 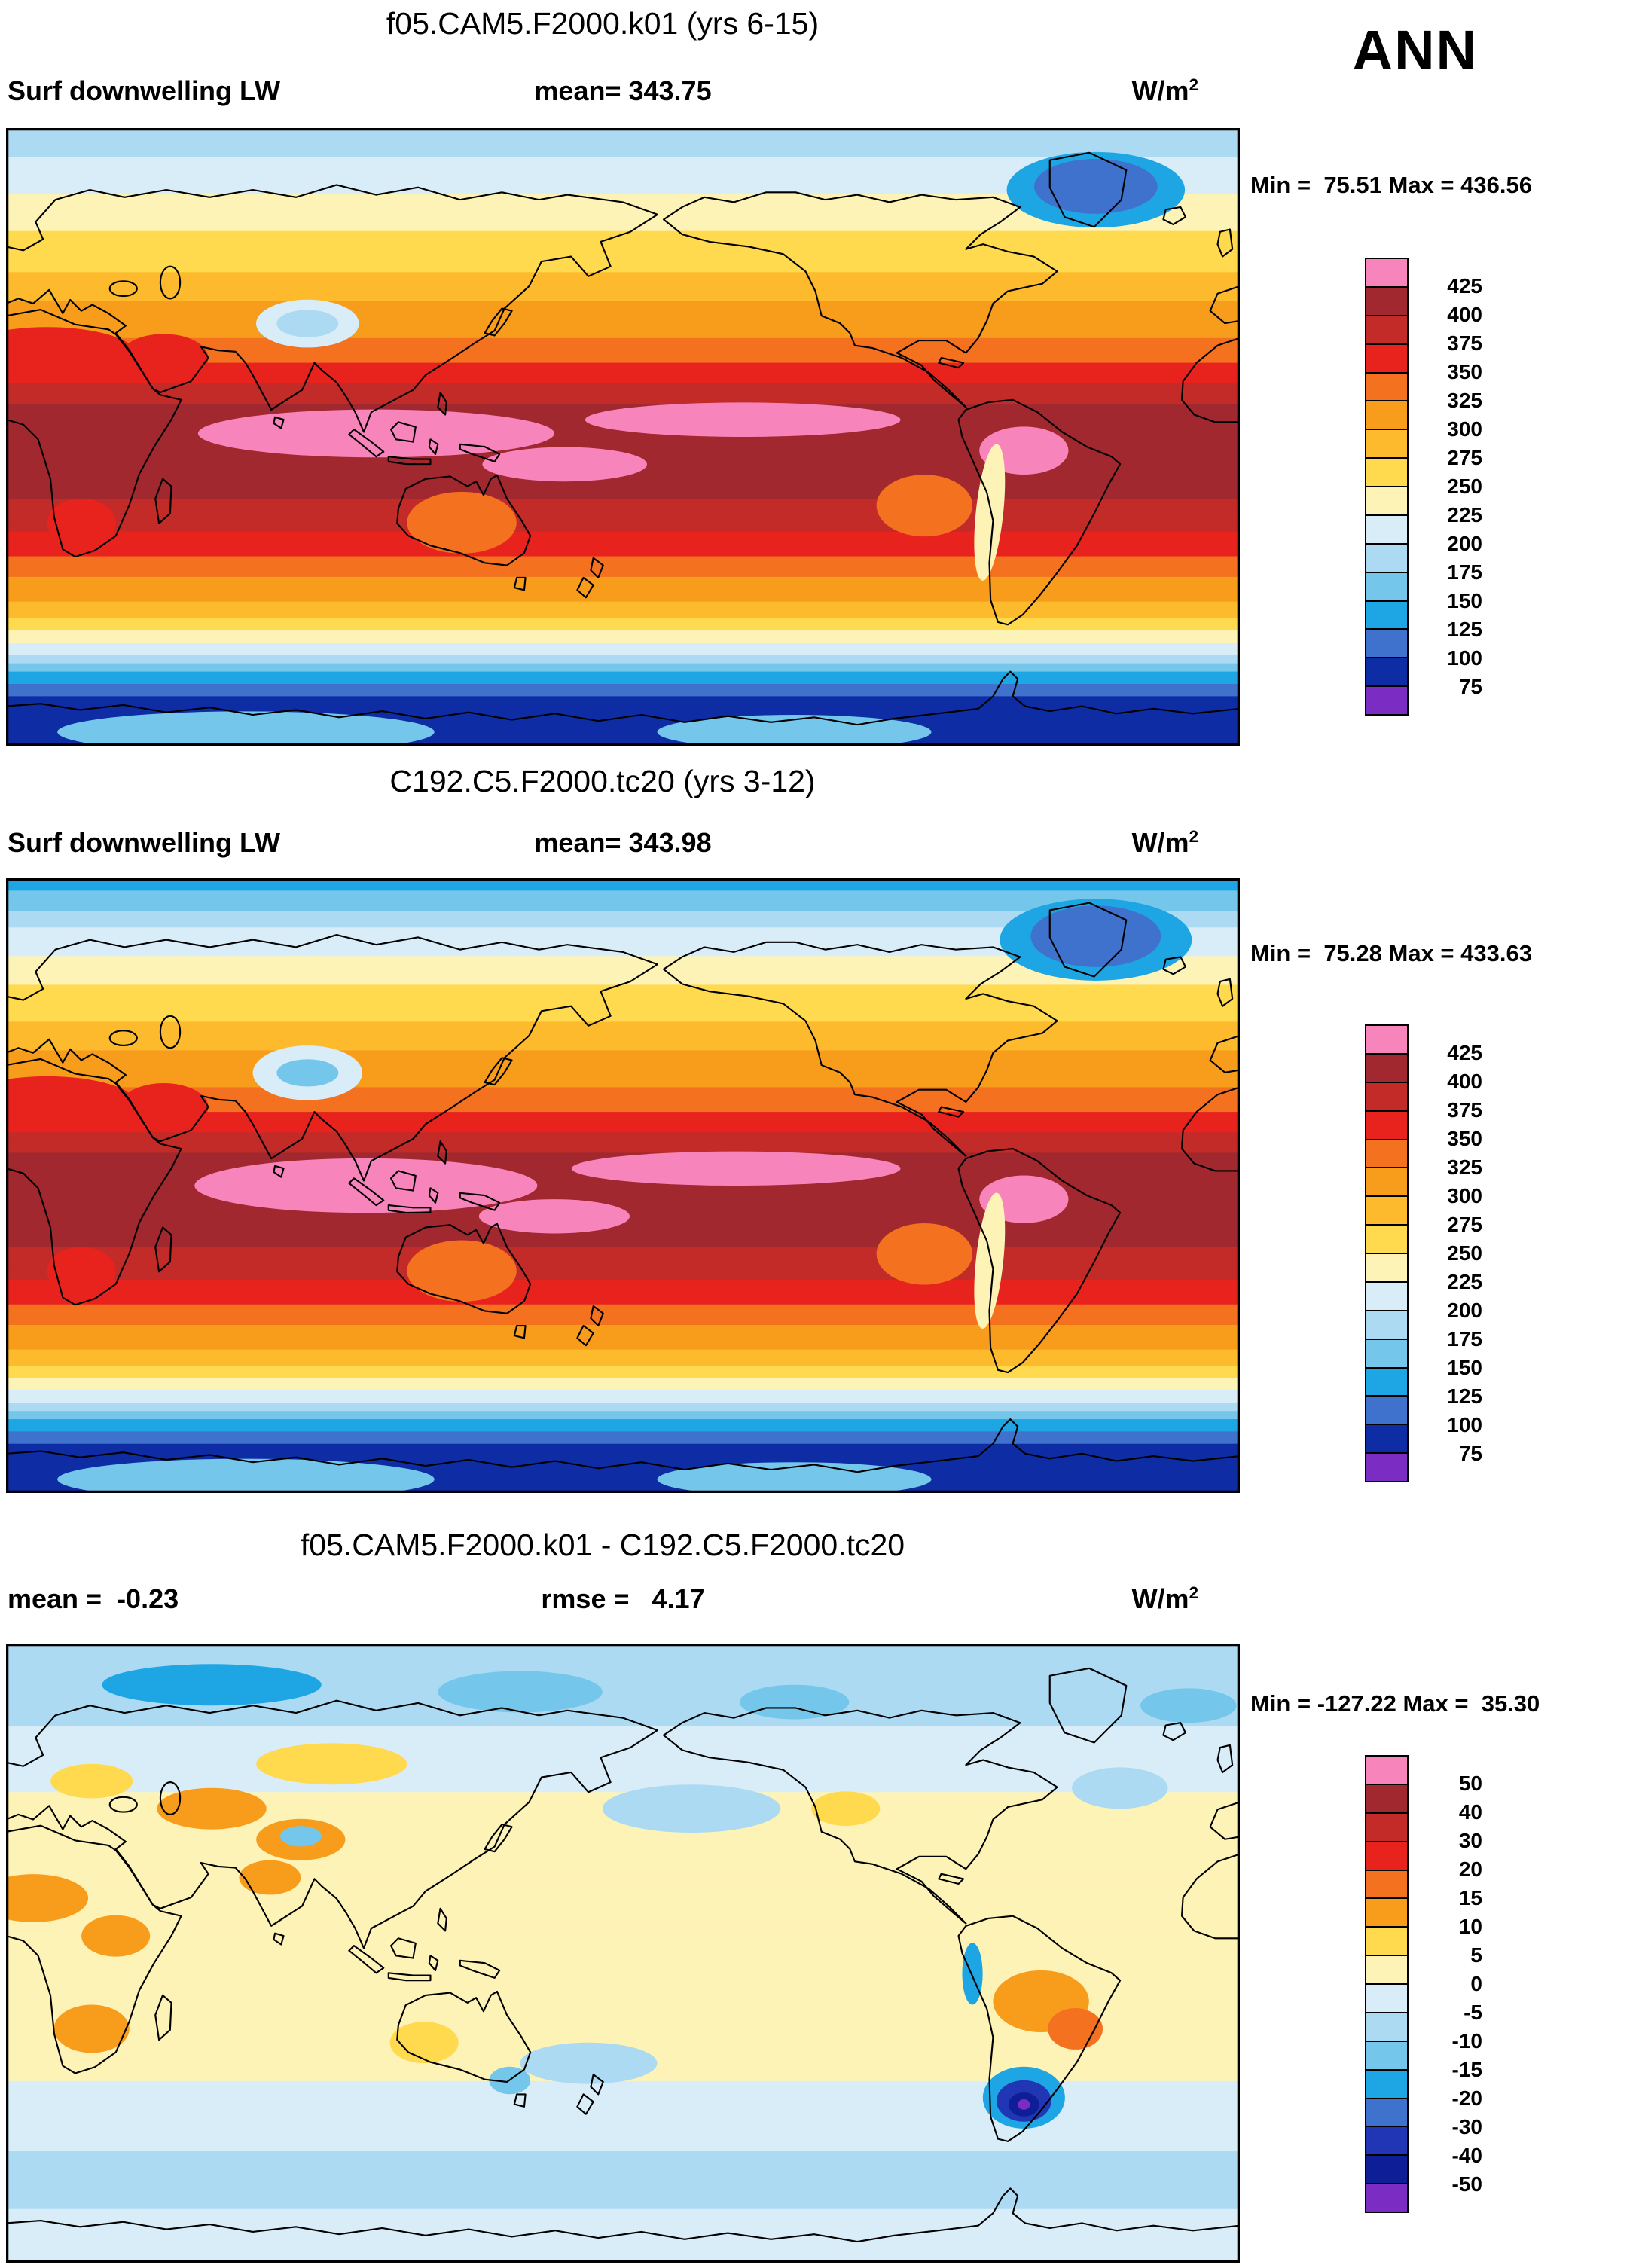 What do you see at coordinates (1464, 572) in the screenshot?
I see `colorbar-tick-label: 175` at bounding box center [1464, 572].